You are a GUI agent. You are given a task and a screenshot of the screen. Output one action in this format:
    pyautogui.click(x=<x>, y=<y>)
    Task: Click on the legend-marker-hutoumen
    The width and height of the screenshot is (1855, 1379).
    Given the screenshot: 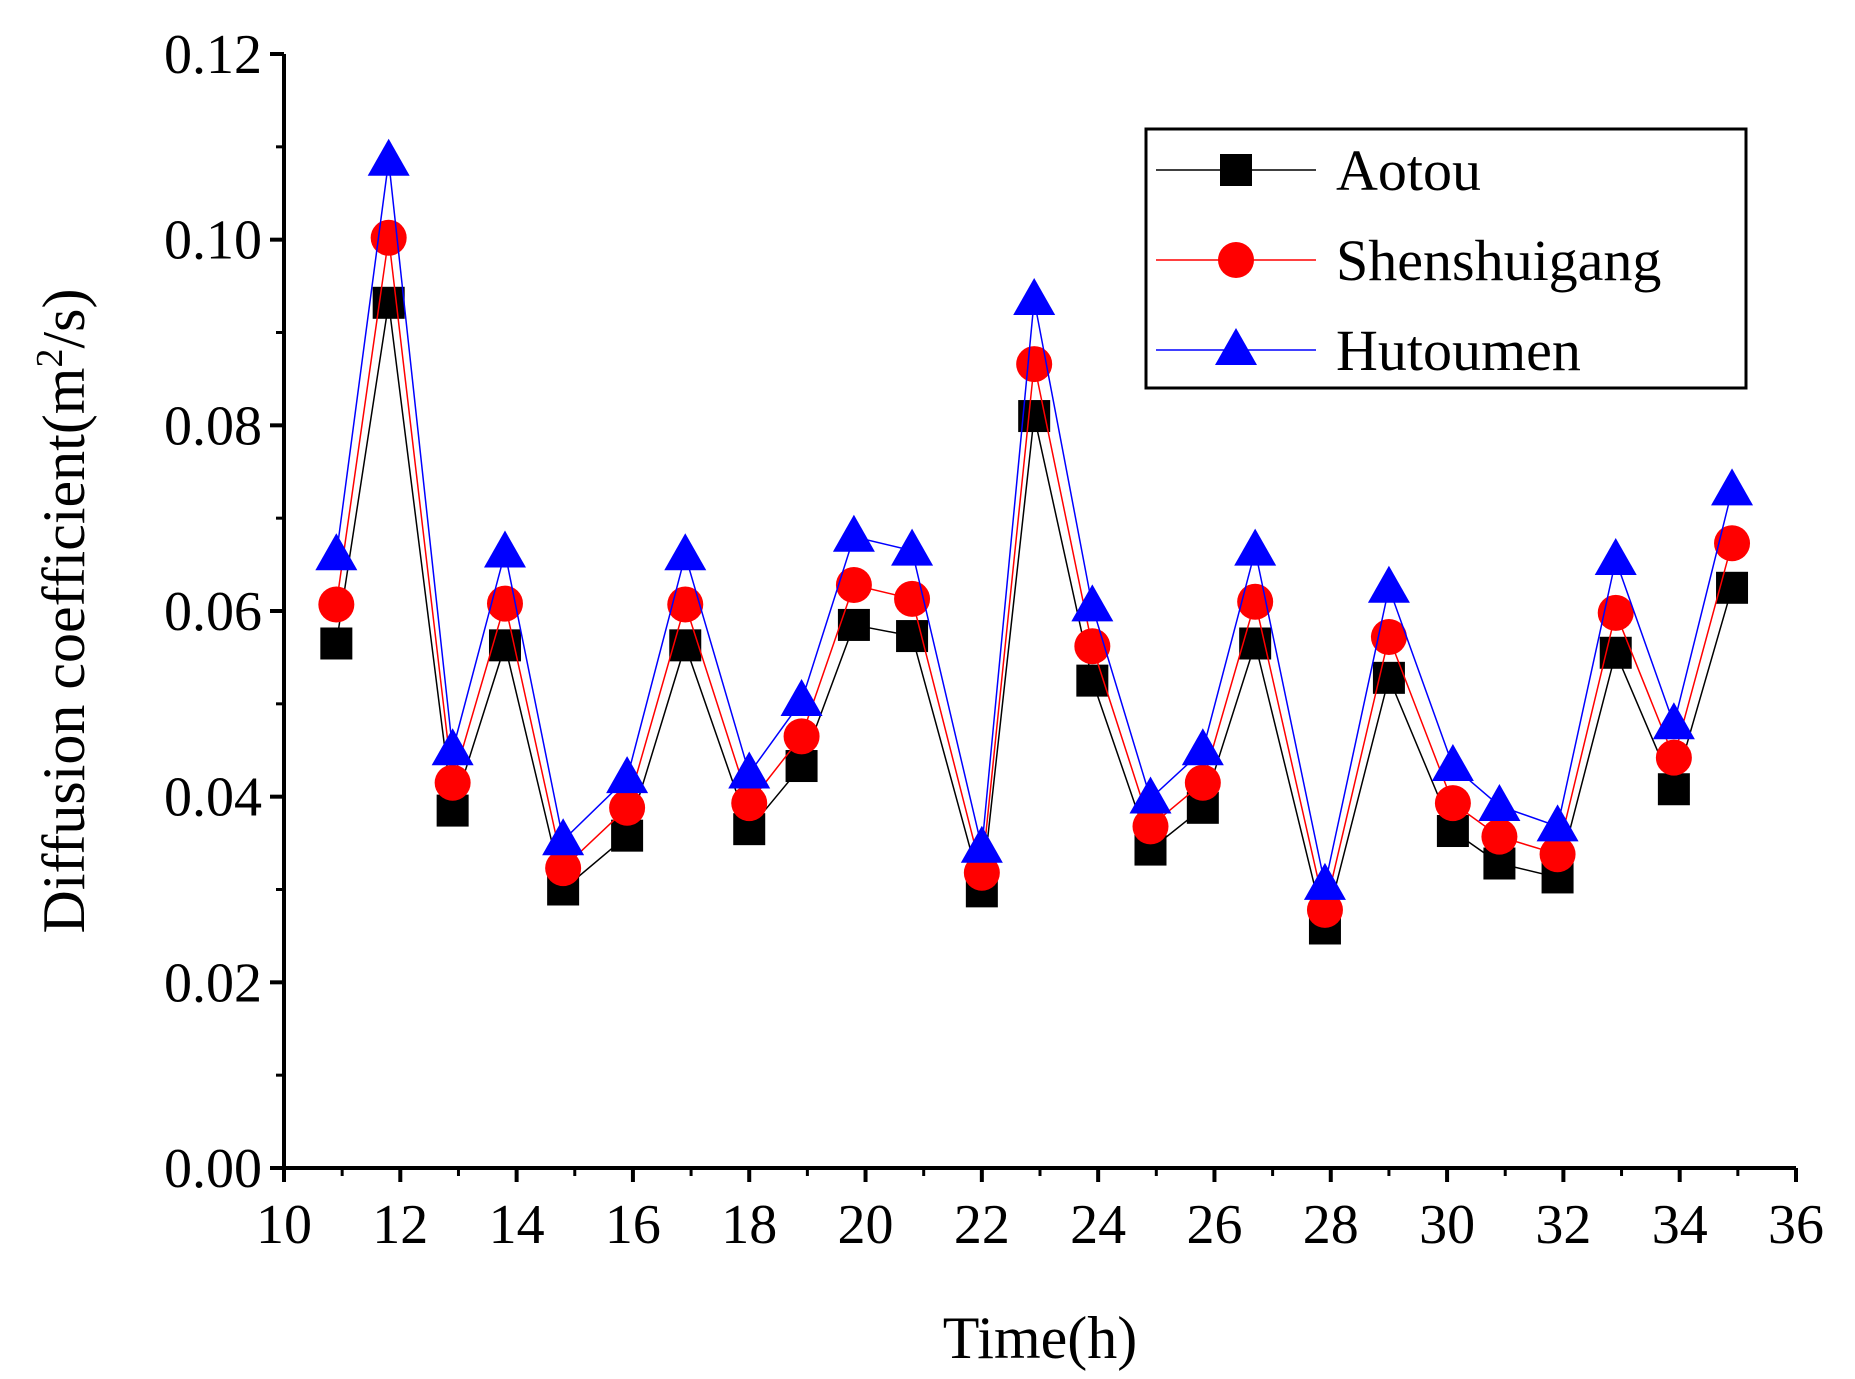 What is the action you would take?
    pyautogui.click(x=1236, y=346)
    